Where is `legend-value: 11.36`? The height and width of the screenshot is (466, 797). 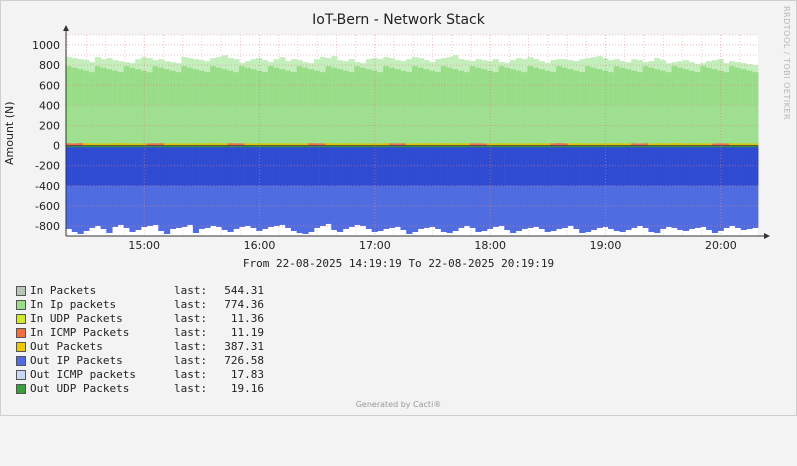
legend-value: 11.36 is located at coordinates (247, 318).